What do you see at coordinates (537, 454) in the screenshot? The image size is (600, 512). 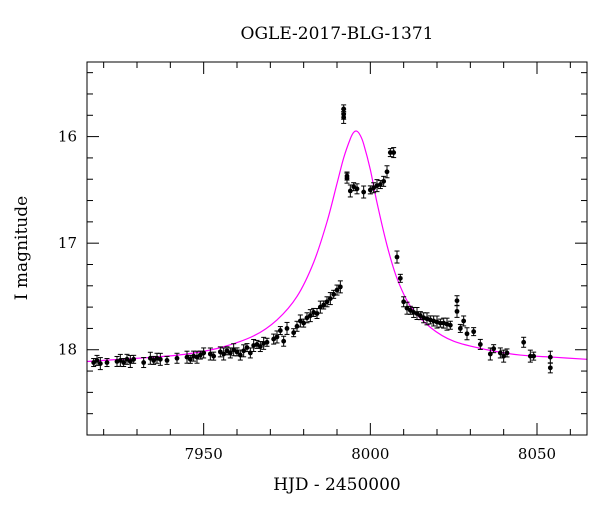 I see `x-tick-label: 8050` at bounding box center [537, 454].